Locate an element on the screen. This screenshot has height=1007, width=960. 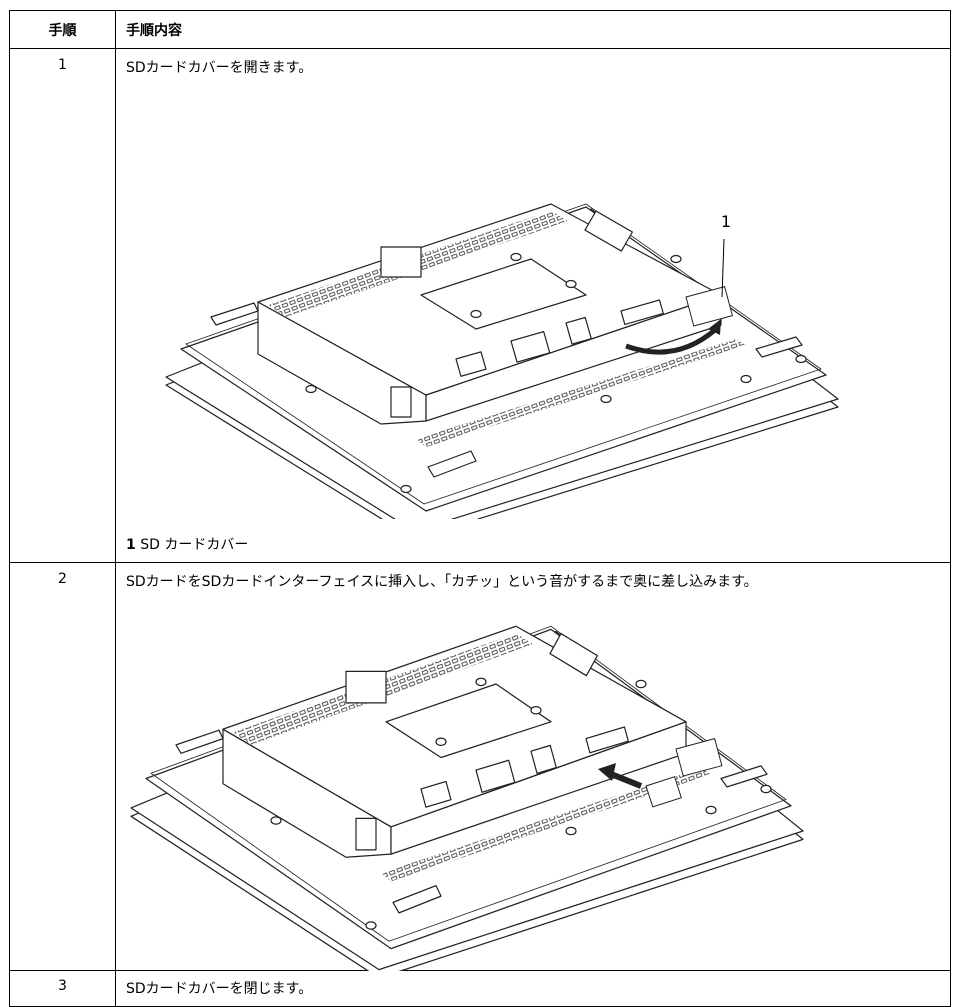
step-text: SDカードカバーを閉じます。 is located at coordinates (219, 989).